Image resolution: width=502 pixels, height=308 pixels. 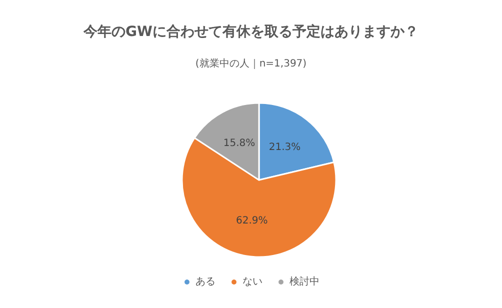 What do you see at coordinates (251, 64) in the screenshot?
I see `chart-subtitle: (就業中の人｜n=1,397)` at bounding box center [251, 64].